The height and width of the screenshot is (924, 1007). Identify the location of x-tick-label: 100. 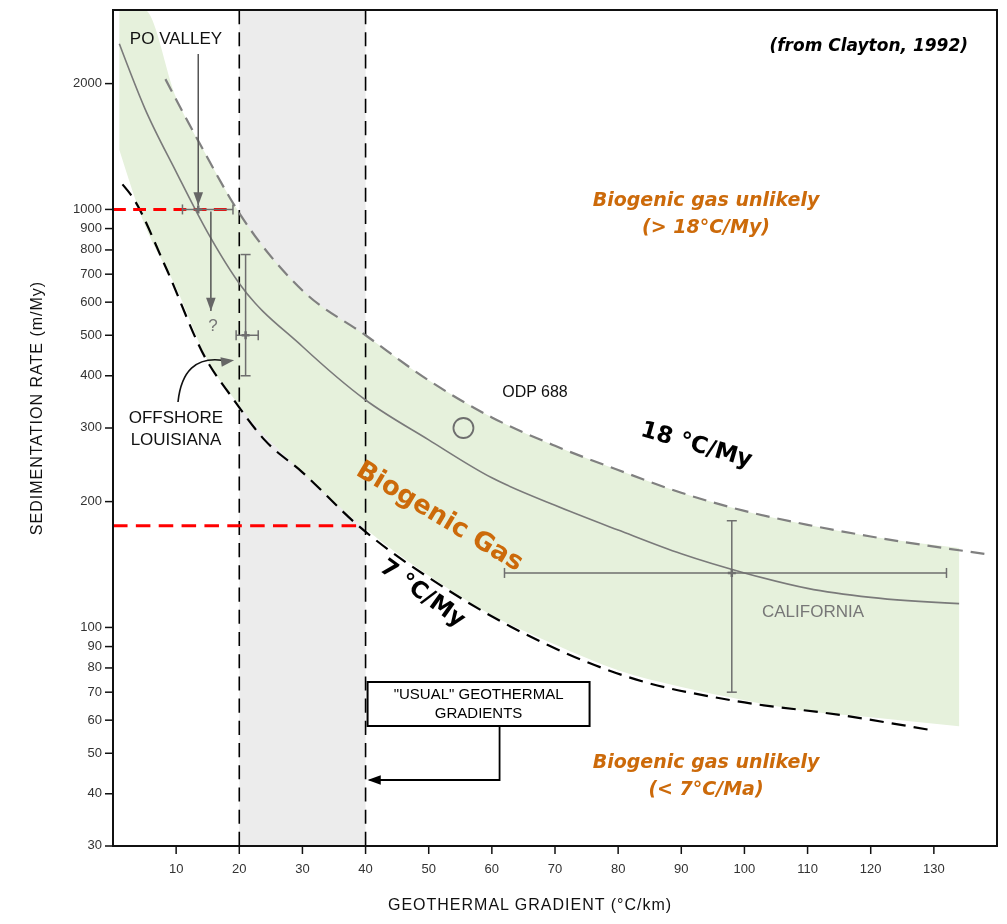
(744, 869).